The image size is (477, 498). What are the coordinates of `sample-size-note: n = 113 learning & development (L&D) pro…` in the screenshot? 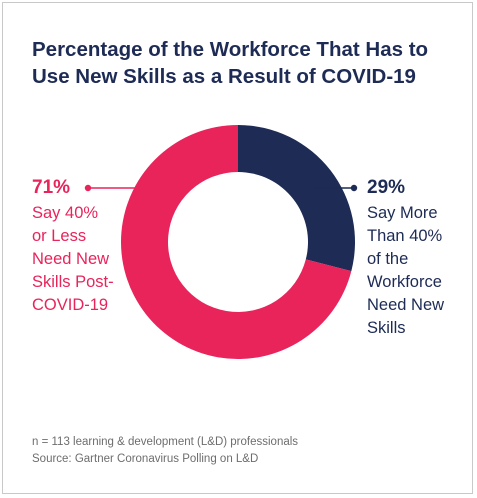 It's located at (165, 442).